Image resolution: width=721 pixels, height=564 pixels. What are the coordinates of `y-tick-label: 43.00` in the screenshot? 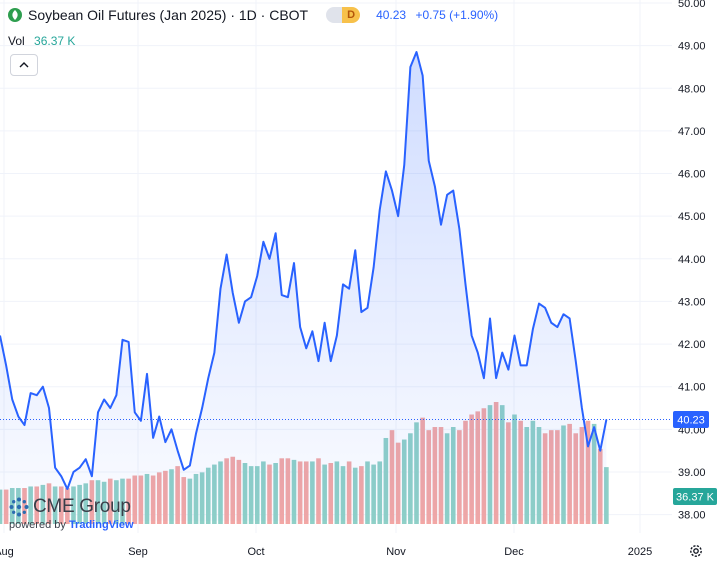 It's located at (692, 302).